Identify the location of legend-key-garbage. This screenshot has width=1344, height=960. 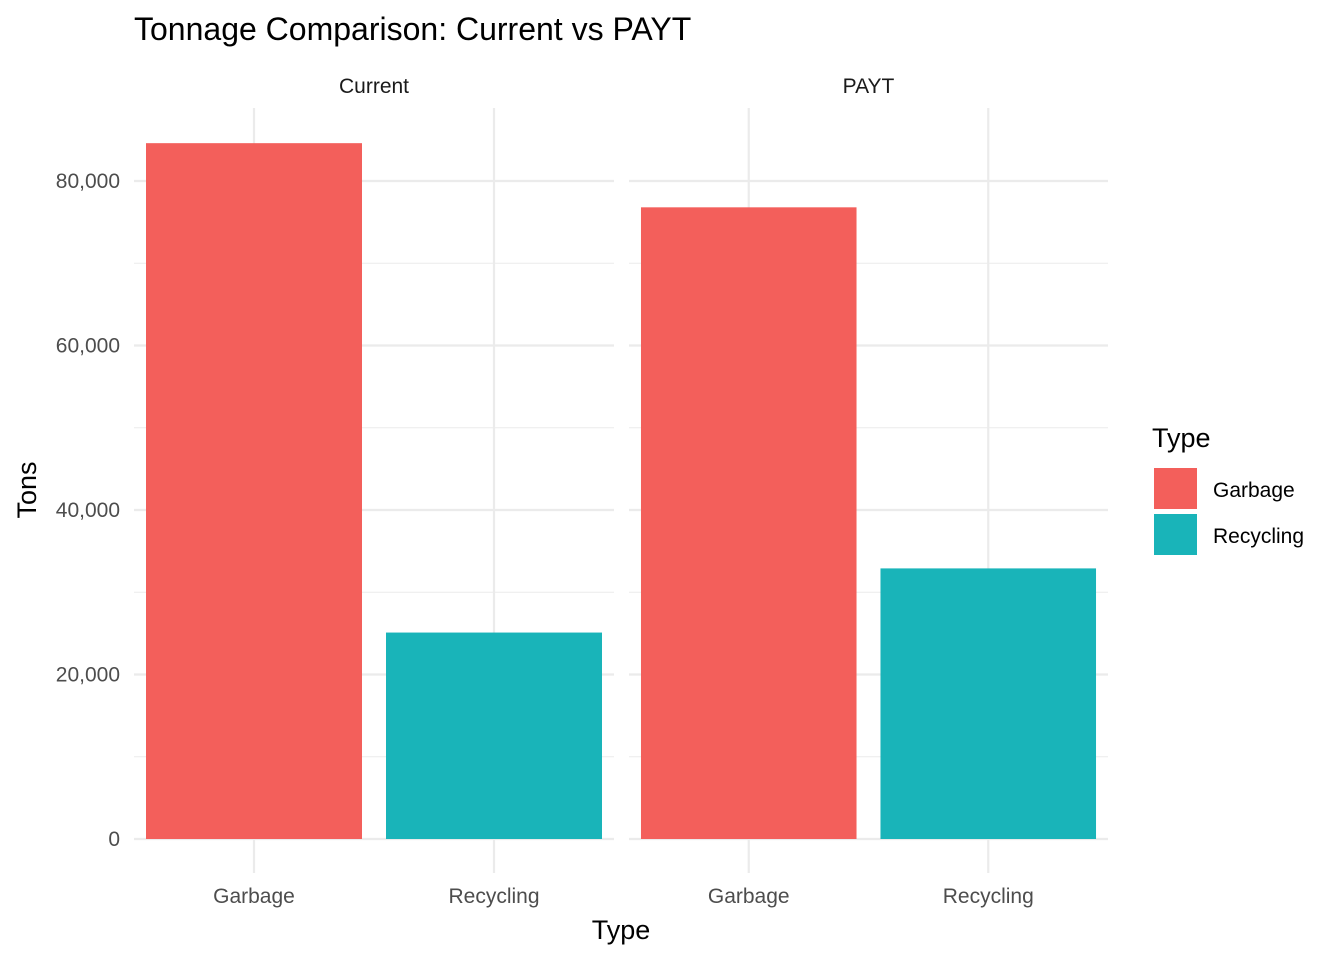
(1175, 488).